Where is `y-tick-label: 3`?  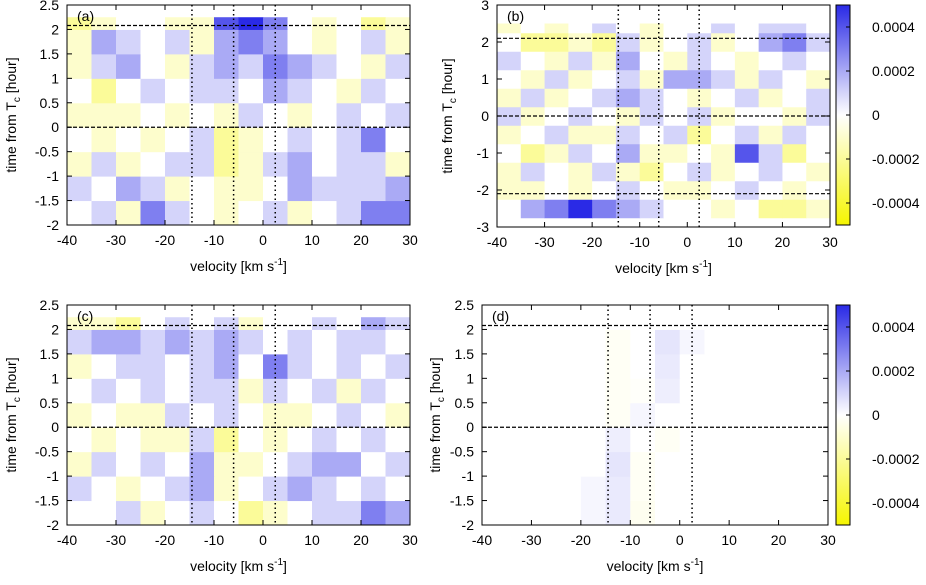
y-tick-label: 3 is located at coordinates (485, 6).